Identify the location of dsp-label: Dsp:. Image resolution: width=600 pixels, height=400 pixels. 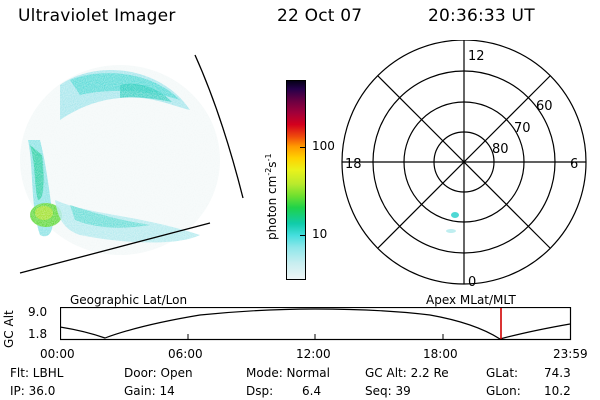
(260, 391).